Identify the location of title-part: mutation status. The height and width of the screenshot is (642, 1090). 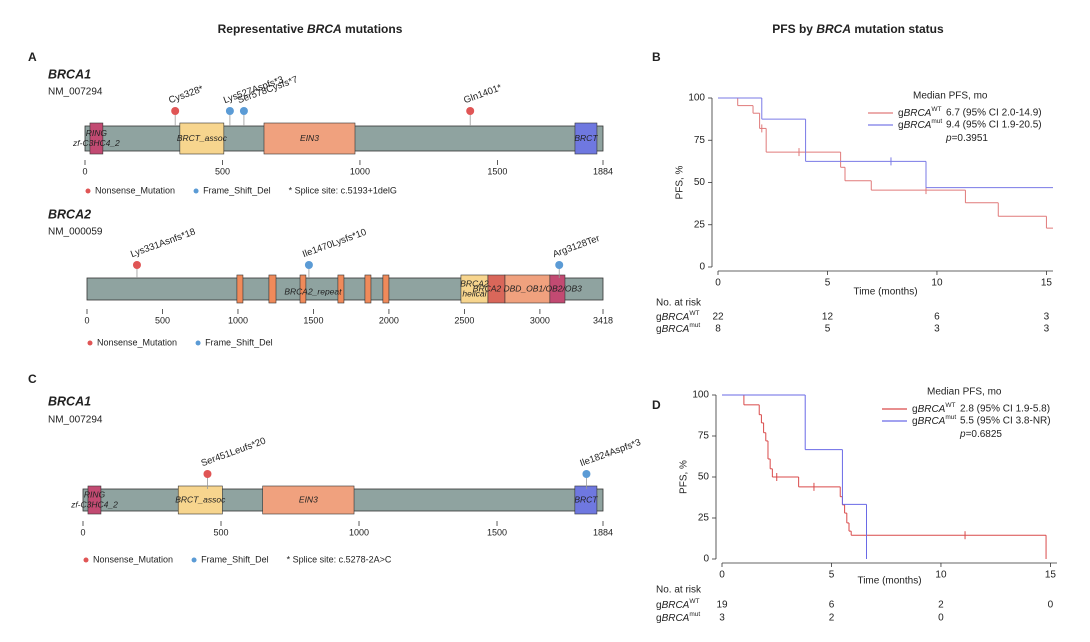
(899, 29).